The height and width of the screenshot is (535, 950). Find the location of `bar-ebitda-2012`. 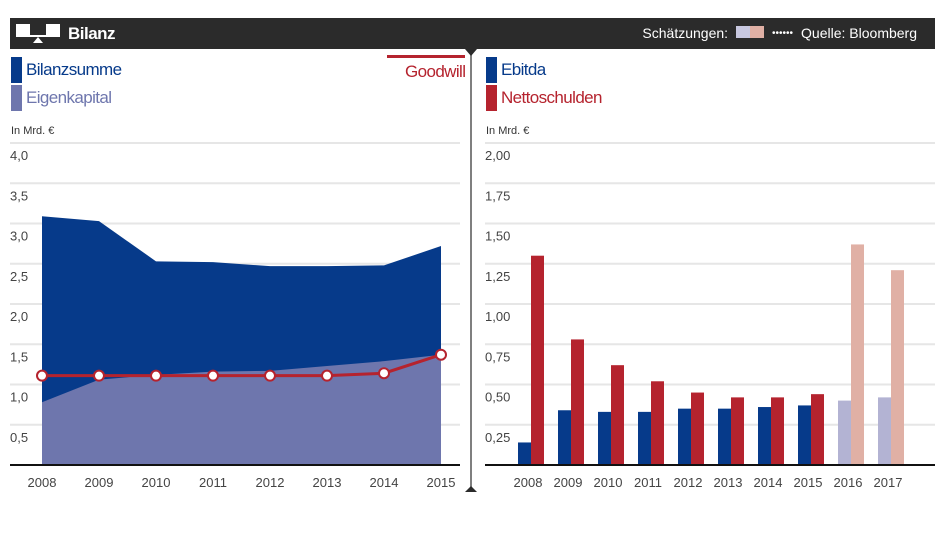

bar-ebitda-2012 is located at coordinates (684, 436).